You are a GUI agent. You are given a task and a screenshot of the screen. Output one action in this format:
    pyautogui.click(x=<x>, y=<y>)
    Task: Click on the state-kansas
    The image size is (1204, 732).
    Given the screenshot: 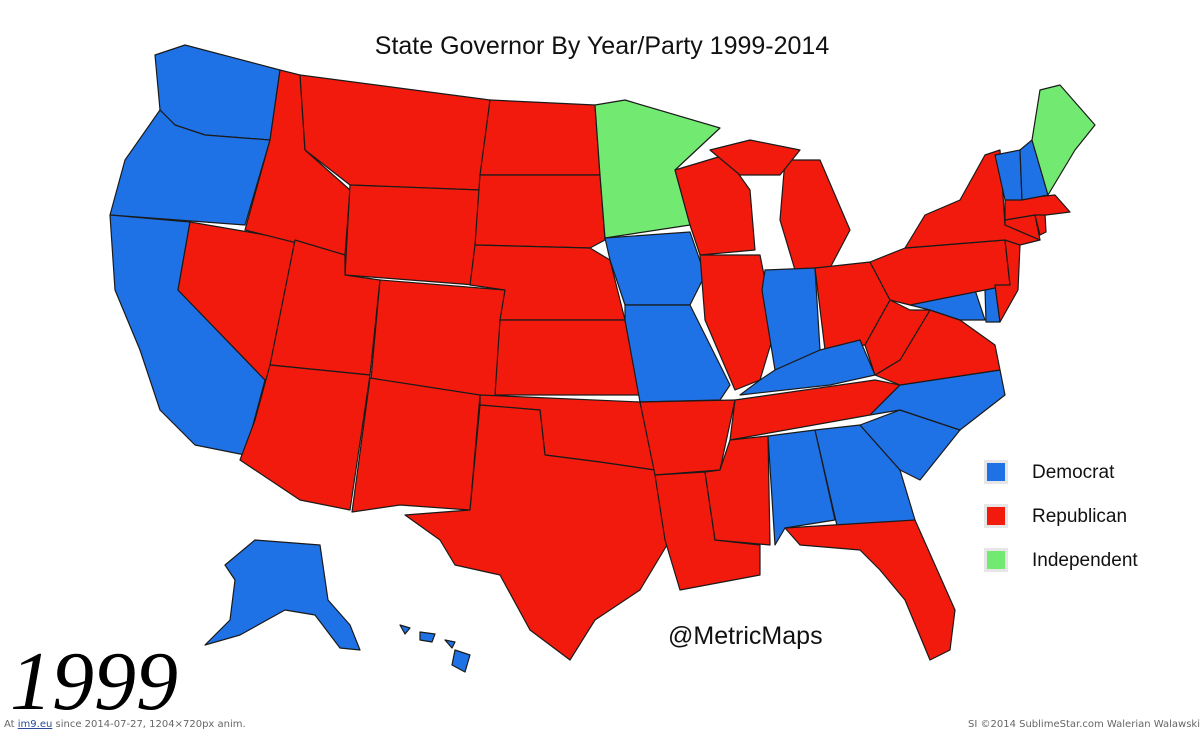 What is the action you would take?
    pyautogui.click(x=567, y=357)
    